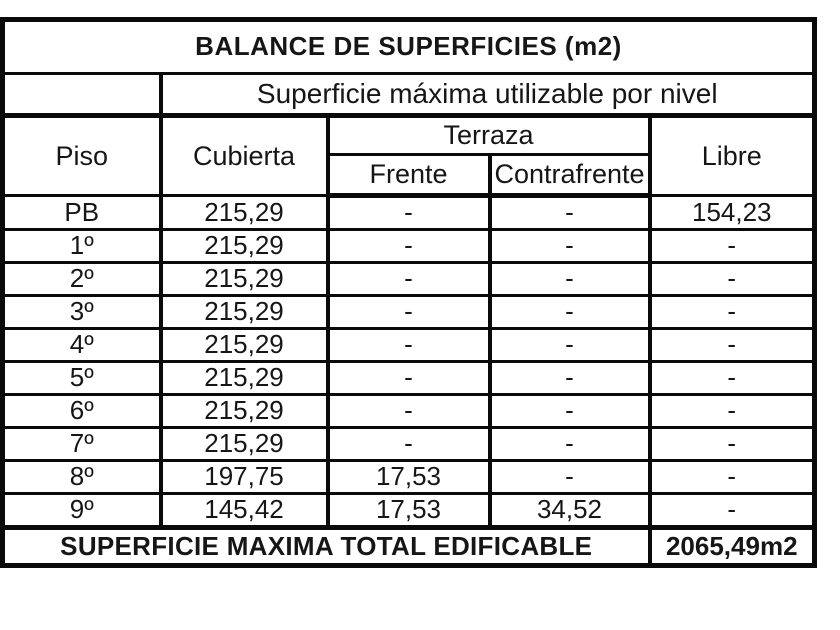 This screenshot has height=630, width=840. I want to click on cell-piso: 2º, so click(81, 279).